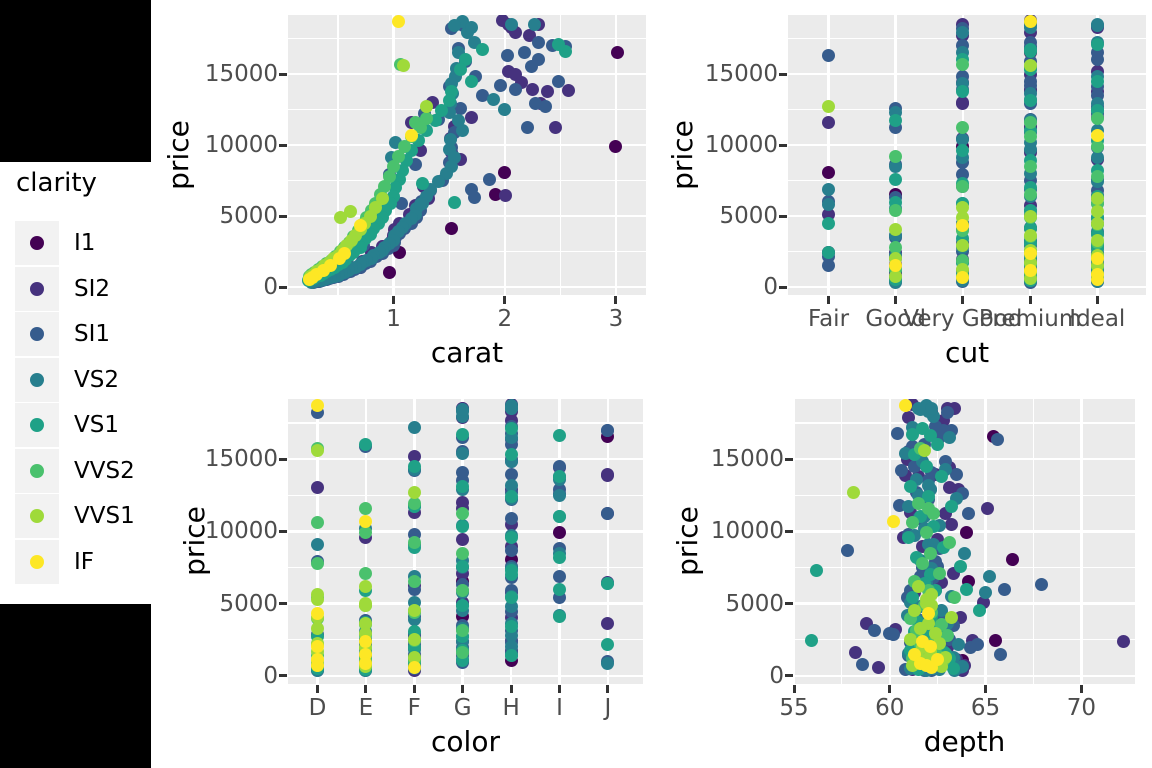 The width and height of the screenshot is (1152, 768). Describe the element at coordinates (985, 708) in the screenshot. I see `tick-label-x: 65` at that location.